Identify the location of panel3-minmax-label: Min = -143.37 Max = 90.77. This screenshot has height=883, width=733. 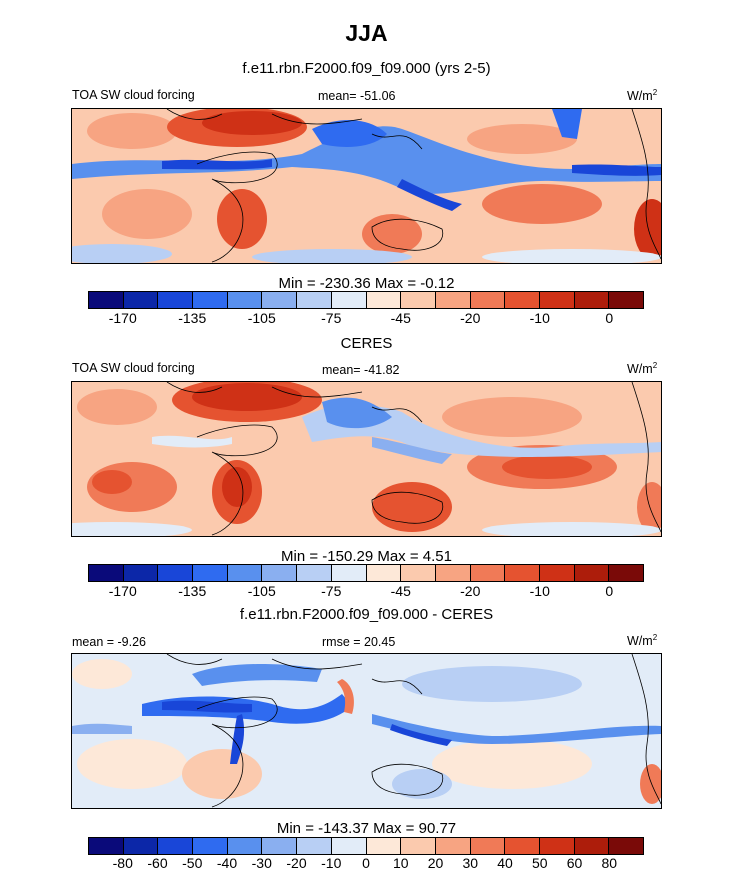
(366, 828).